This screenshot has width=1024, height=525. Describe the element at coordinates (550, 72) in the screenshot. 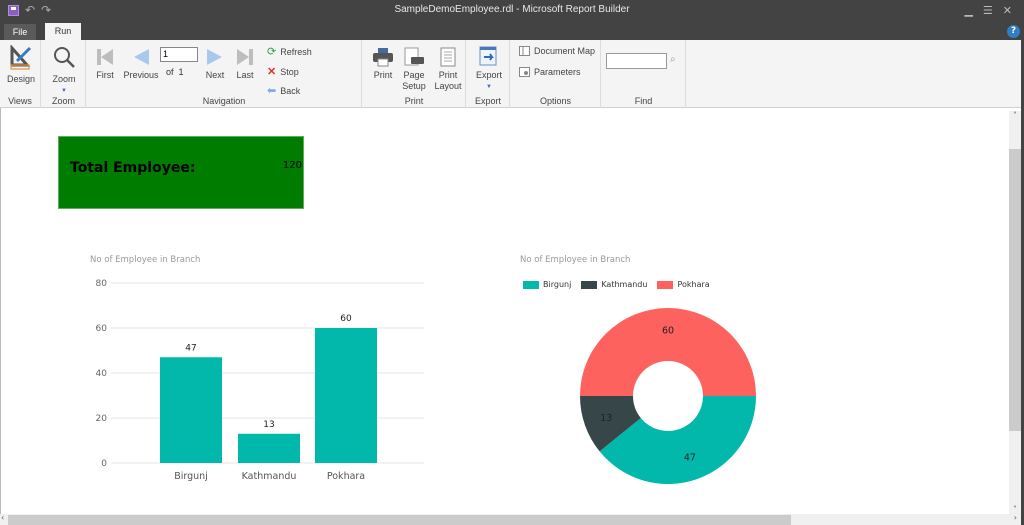

I see `parameters-button: Parameters` at that location.